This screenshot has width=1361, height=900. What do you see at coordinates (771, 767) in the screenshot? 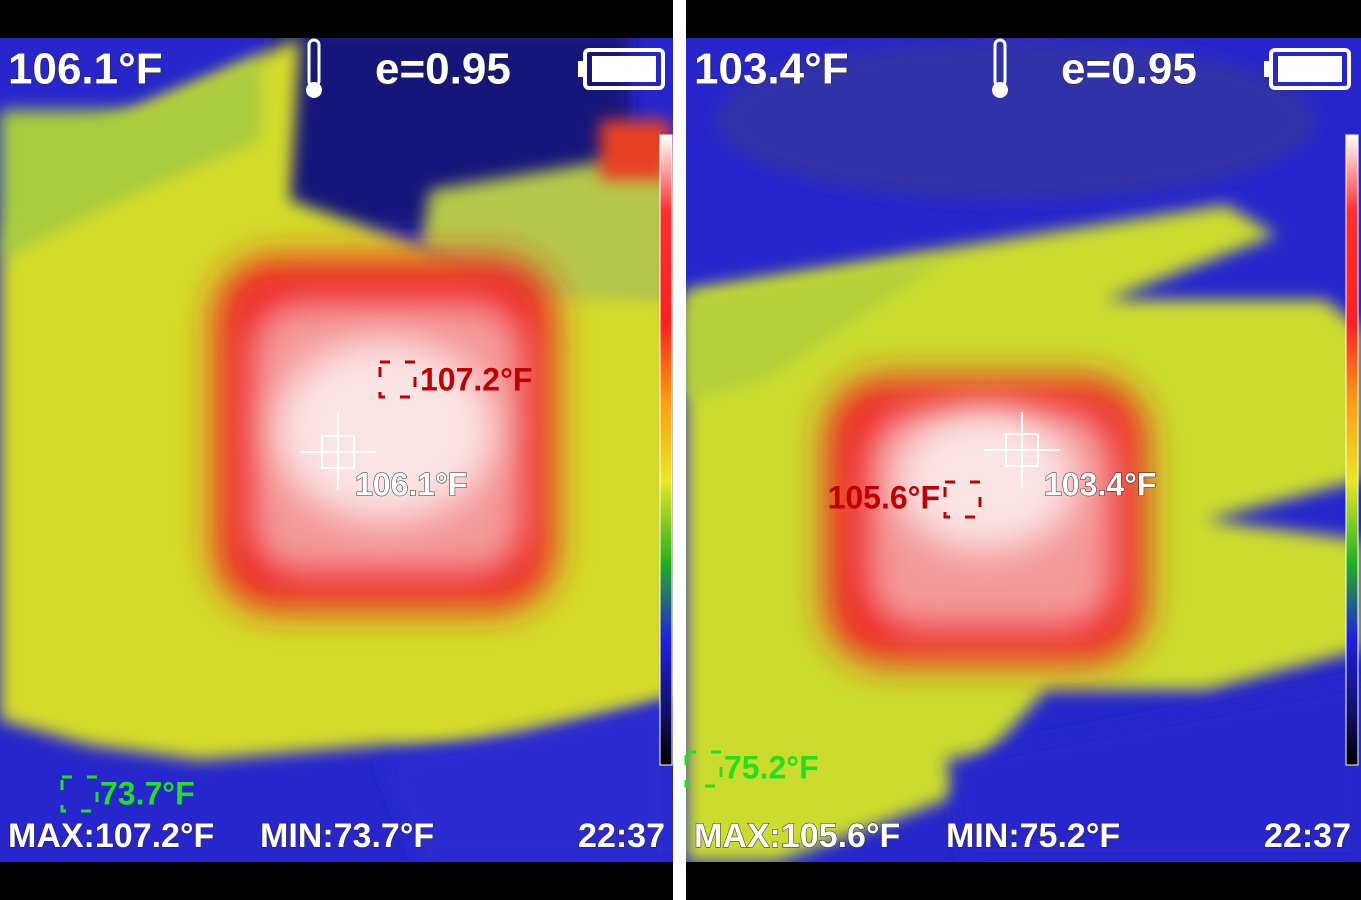
I see `min-marker-label: 75.2°F` at bounding box center [771, 767].